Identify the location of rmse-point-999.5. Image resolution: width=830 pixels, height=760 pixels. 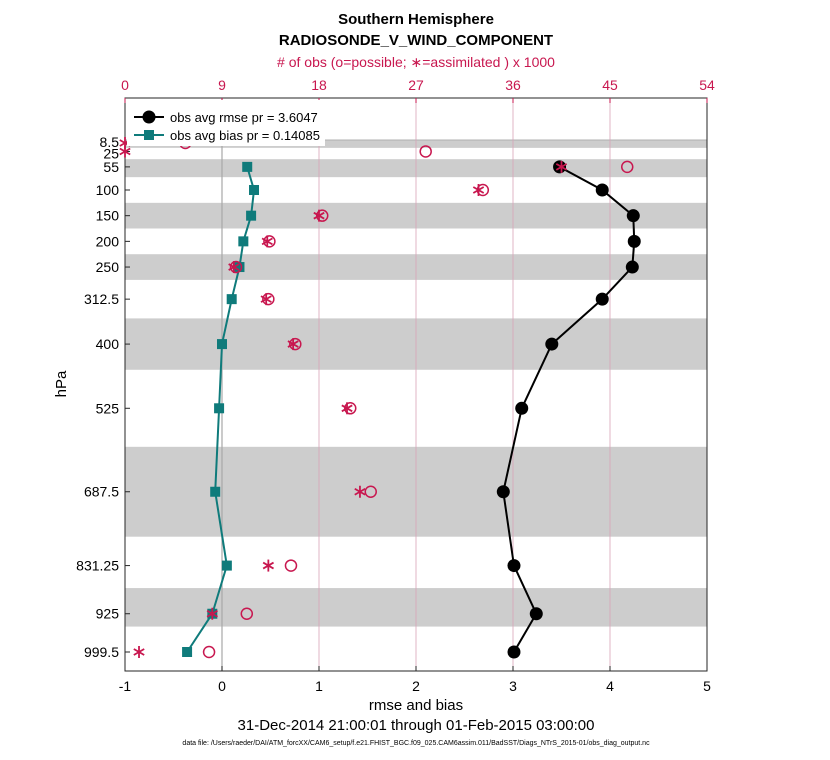
(514, 652).